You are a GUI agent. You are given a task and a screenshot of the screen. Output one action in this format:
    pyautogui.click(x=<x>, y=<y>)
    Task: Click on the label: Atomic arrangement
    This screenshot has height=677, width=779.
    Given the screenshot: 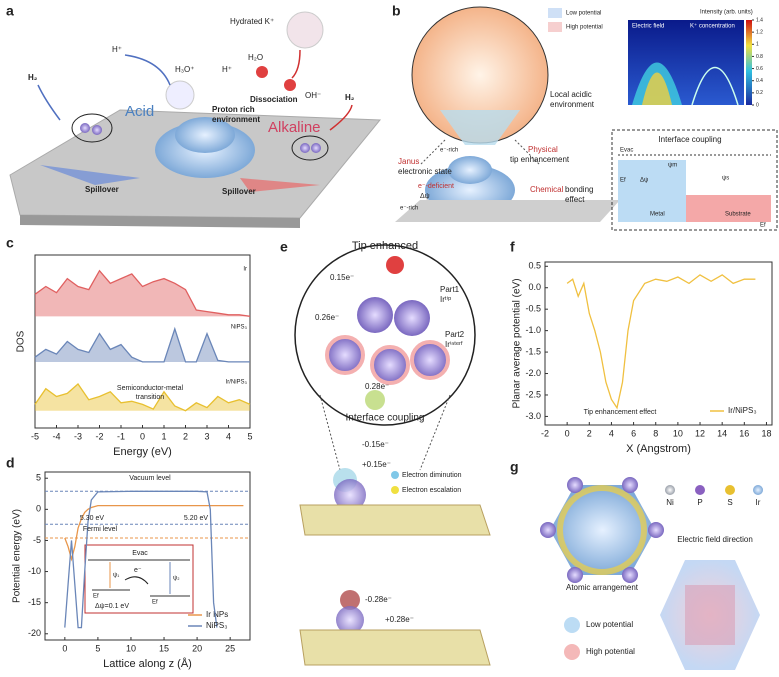 What is the action you would take?
    pyautogui.click(x=602, y=587)
    